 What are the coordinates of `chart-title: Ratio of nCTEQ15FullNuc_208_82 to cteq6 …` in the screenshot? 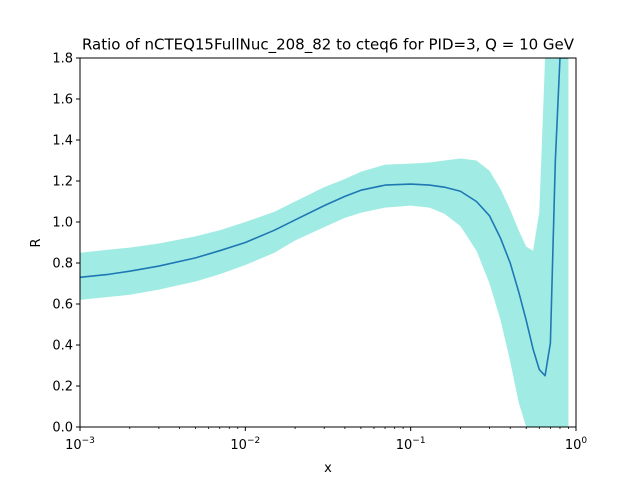 It's located at (328, 45).